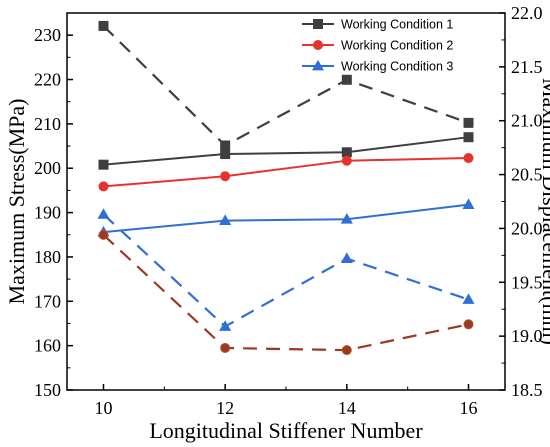 The image size is (550, 447). What do you see at coordinates (225, 408) in the screenshot?
I see `x-tick-label: 12` at bounding box center [225, 408].